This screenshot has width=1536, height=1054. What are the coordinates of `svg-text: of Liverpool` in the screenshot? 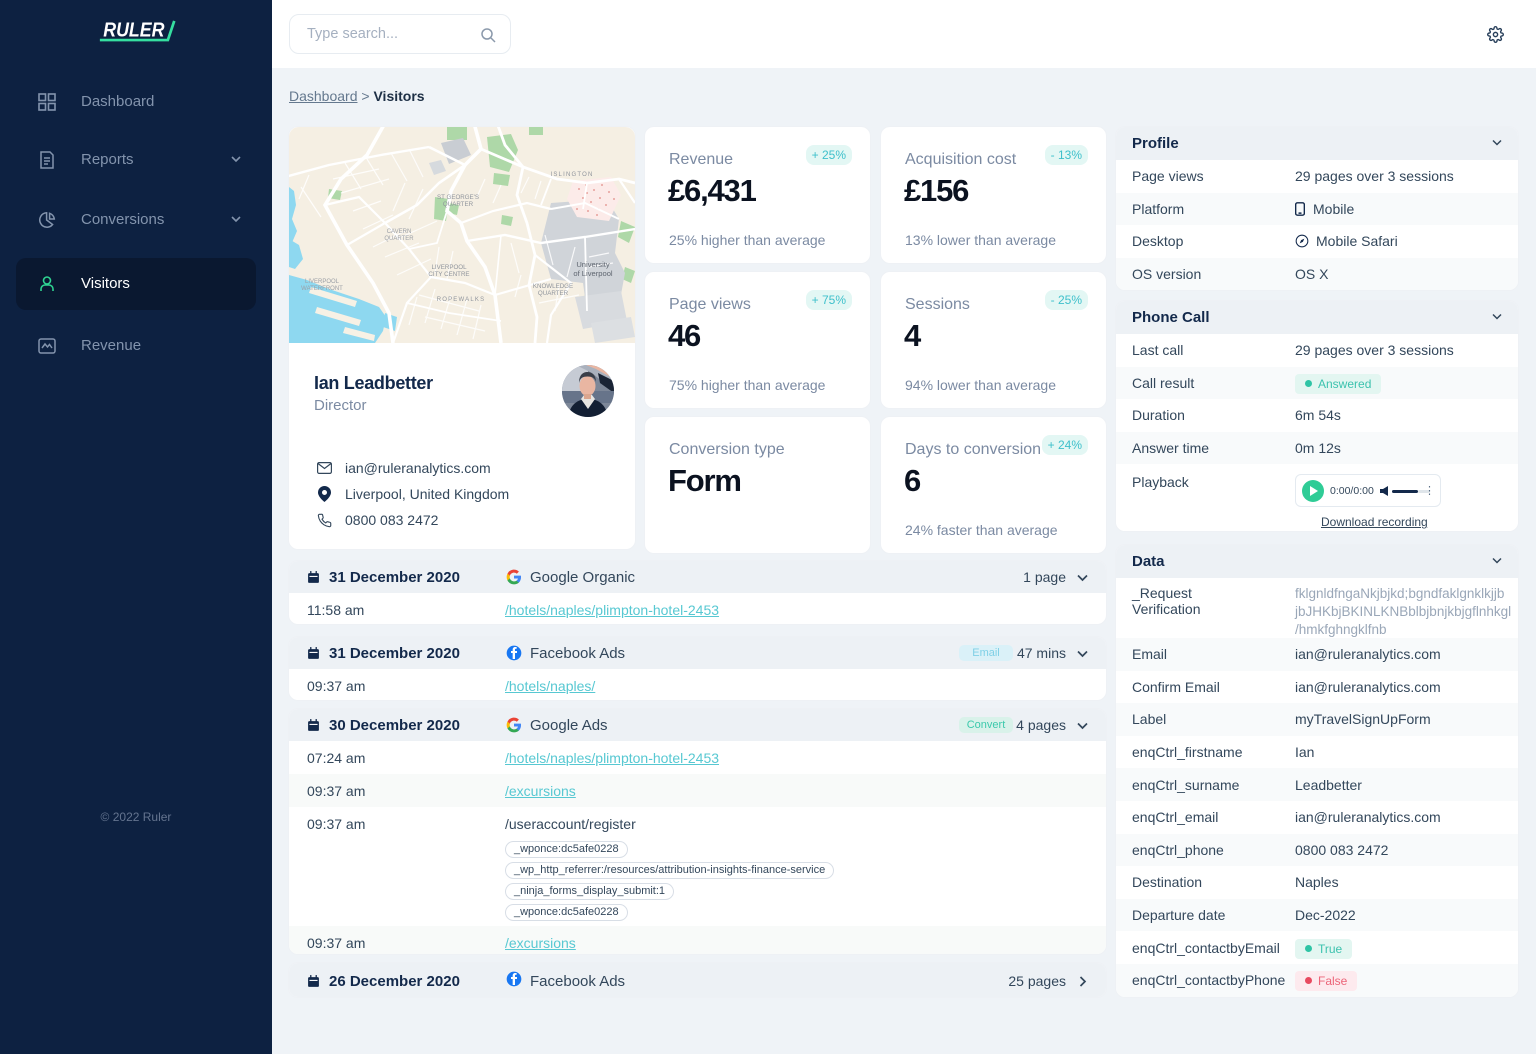 It's located at (593, 273).